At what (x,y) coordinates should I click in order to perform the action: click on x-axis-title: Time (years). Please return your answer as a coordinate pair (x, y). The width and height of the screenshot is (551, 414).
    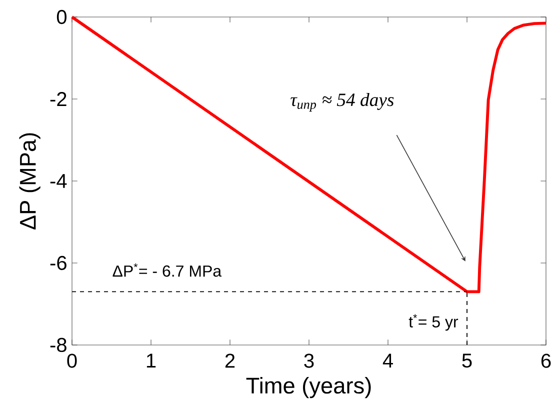
    Looking at the image, I should click on (308, 387).